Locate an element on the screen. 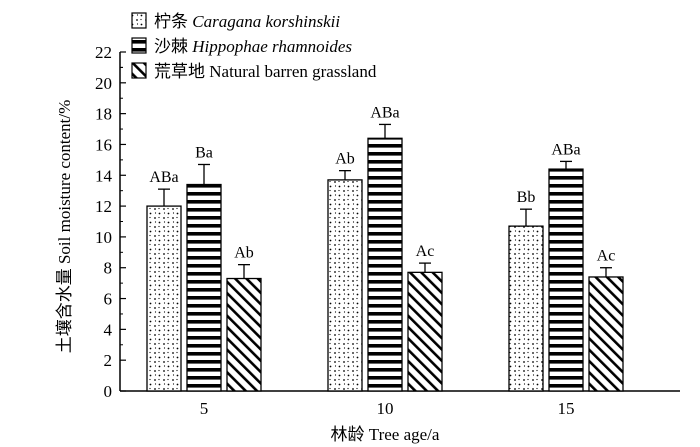 This screenshot has width=700, height=447. y-tick-label: 12 is located at coordinates (103, 206).